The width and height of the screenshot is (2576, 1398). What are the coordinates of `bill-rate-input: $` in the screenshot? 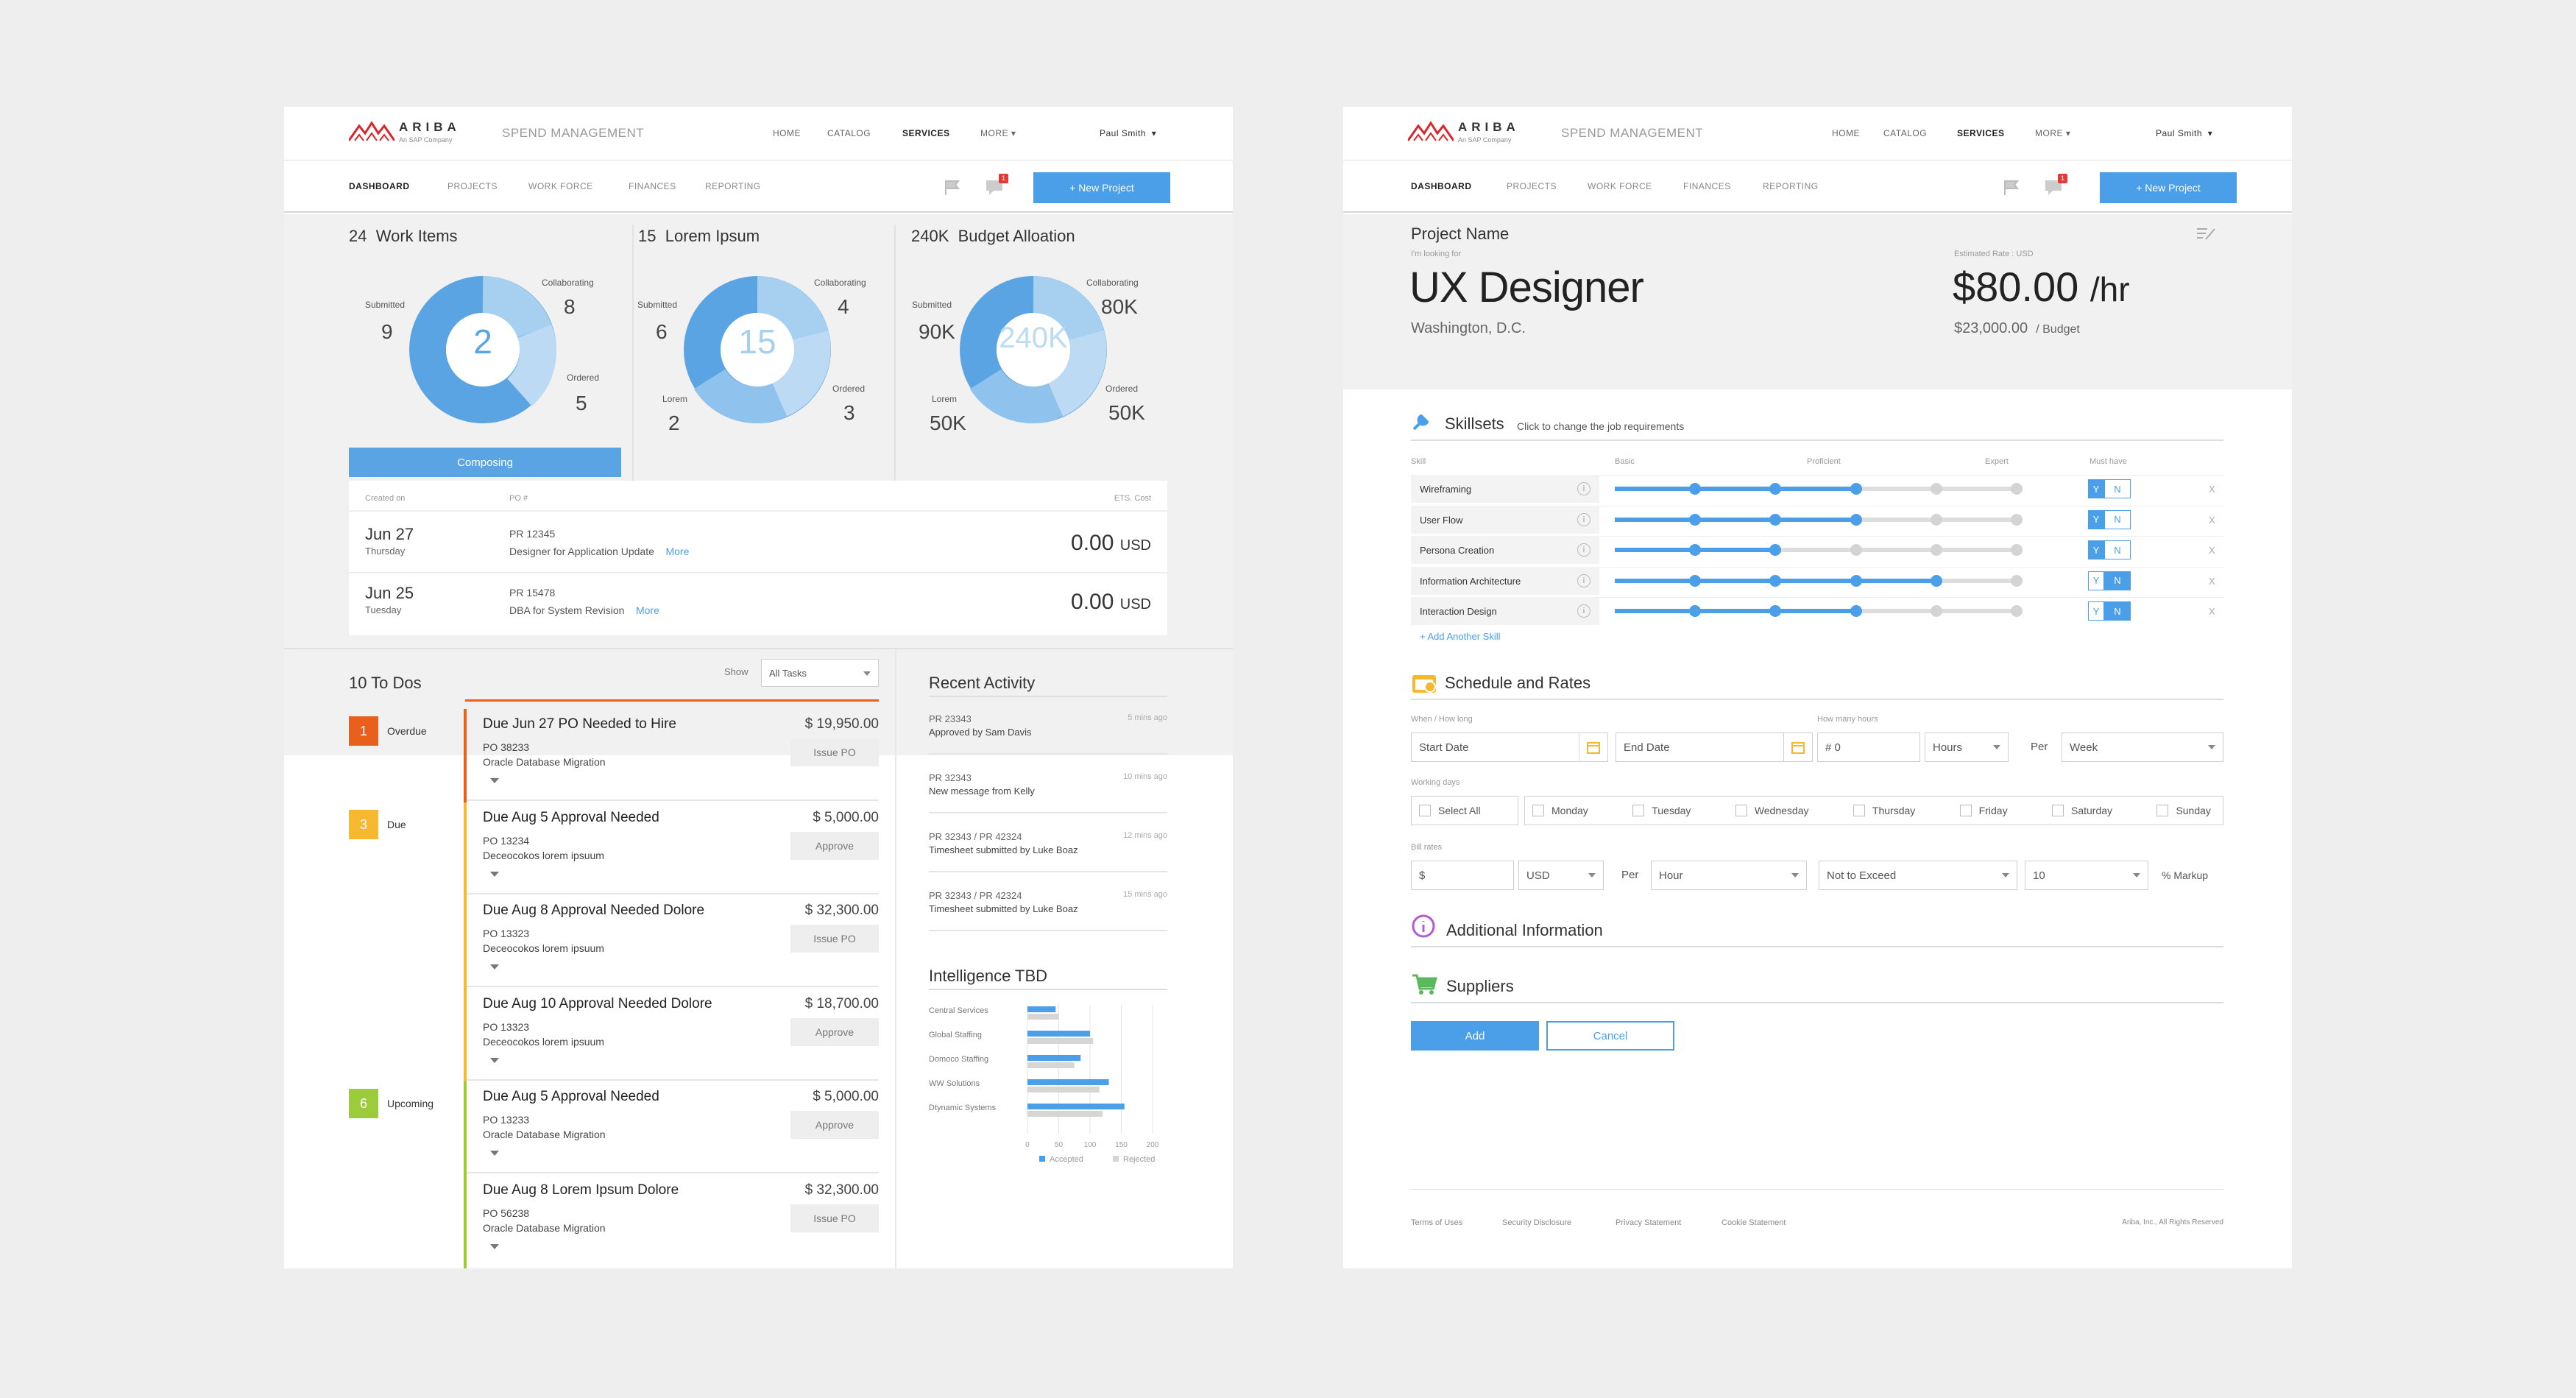 It's located at (1462, 875).